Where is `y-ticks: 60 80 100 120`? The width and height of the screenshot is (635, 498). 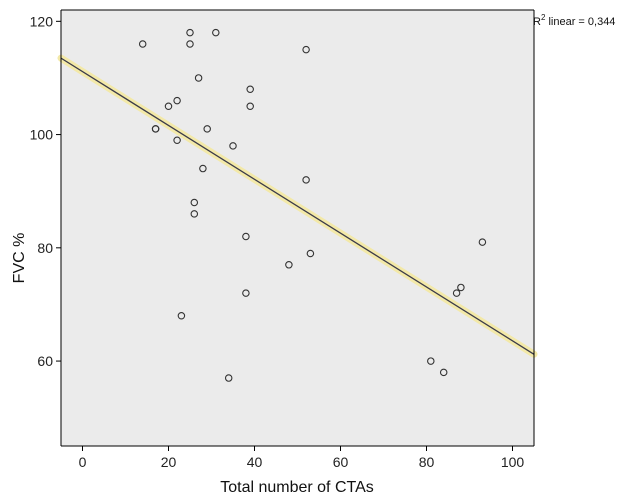
y-ticks: 60 80 100 120 is located at coordinates (45, 191).